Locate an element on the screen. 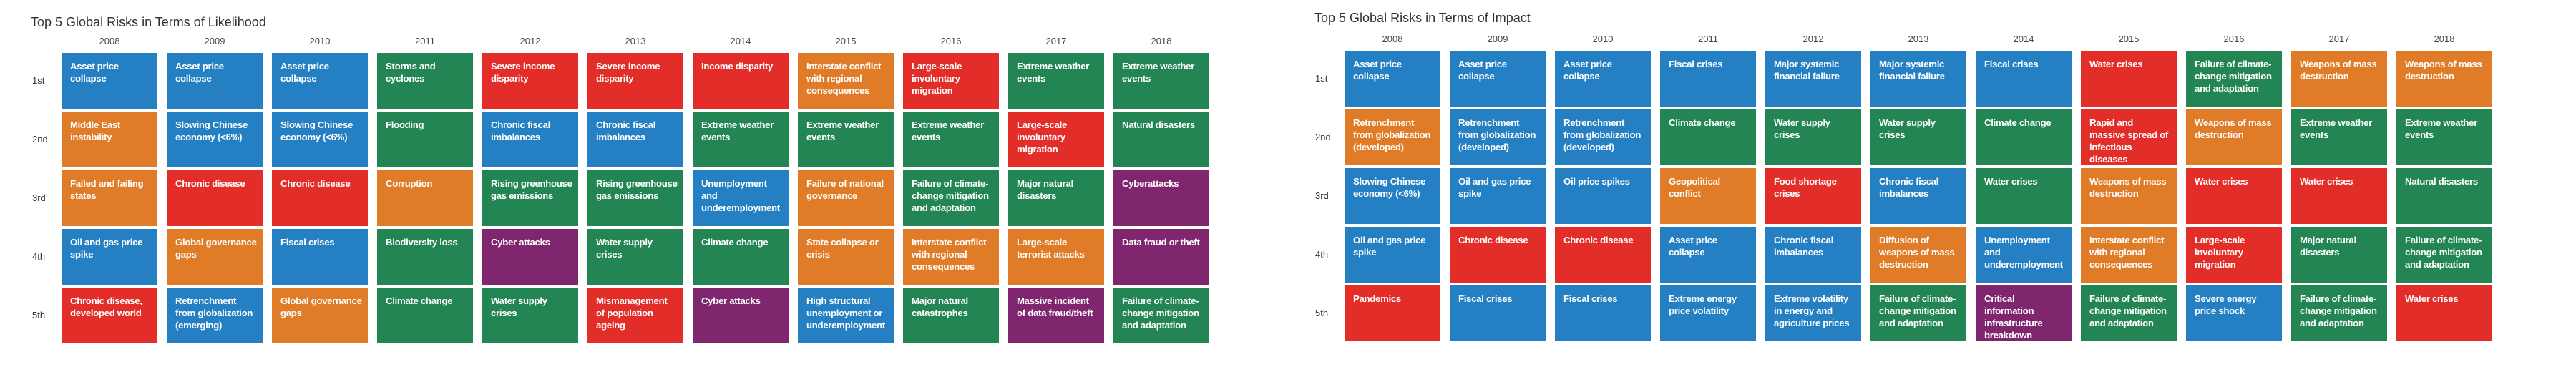 Image resolution: width=2576 pixels, height=367 pixels. impact-risk-cell: Oil price spikes is located at coordinates (1603, 196).